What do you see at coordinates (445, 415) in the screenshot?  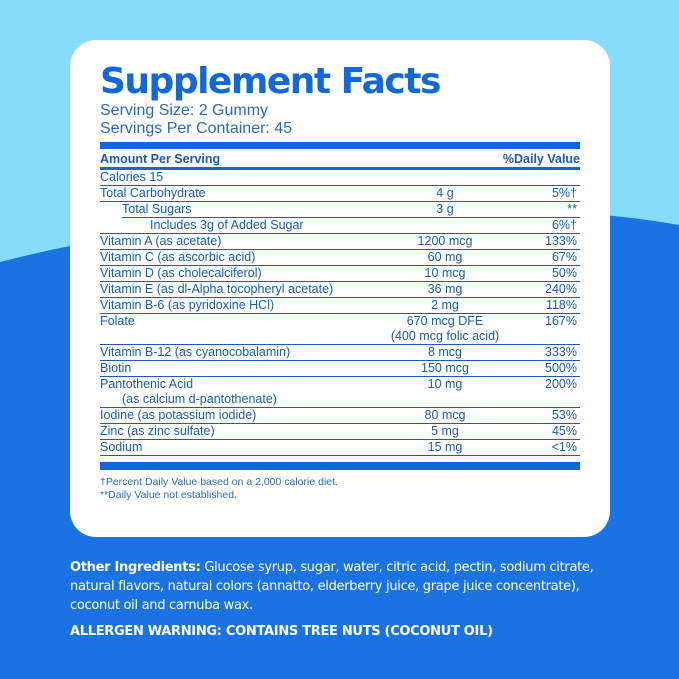 I see `nutrient-amount: 80 mcg` at bounding box center [445, 415].